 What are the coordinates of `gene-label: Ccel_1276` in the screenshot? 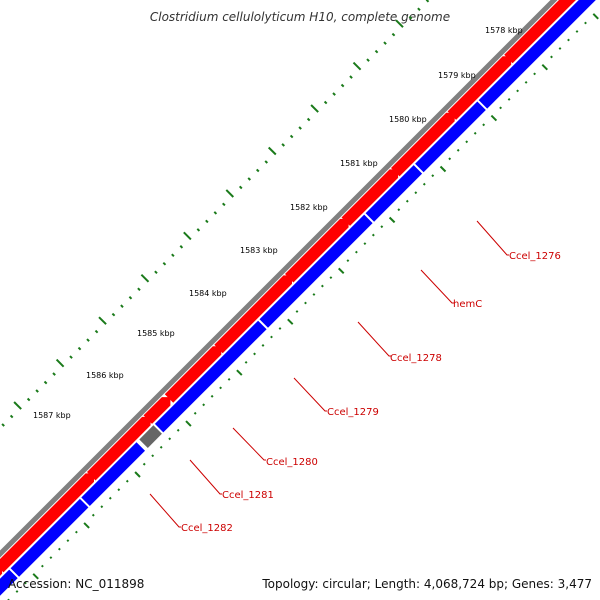 It's located at (535, 256).